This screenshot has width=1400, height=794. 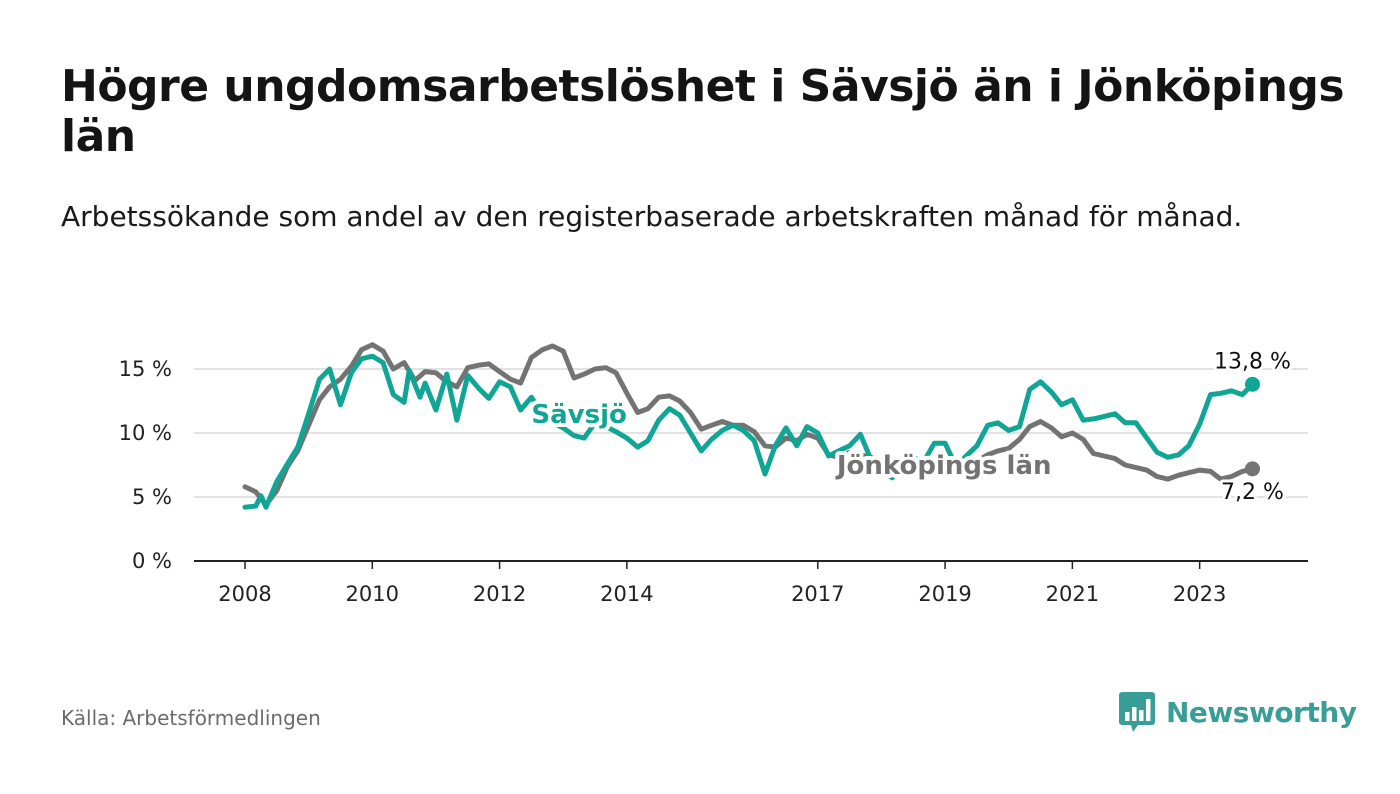 I want to click on brand-name: Newsworthy, so click(x=1261, y=712).